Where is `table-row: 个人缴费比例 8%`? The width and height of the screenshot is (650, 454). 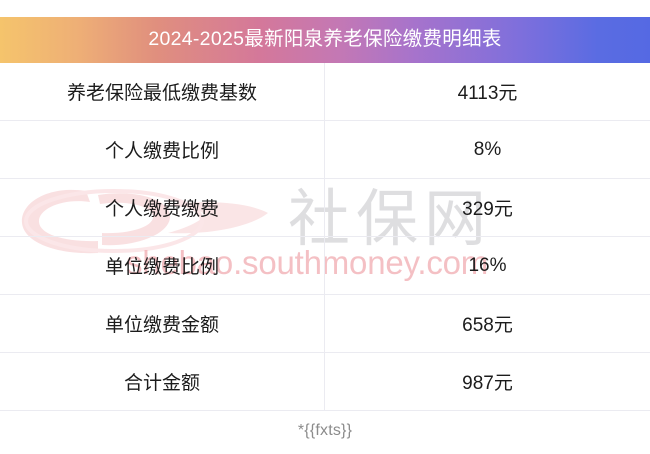
table-row: 个人缴费比例 8% is located at coordinates (325, 150).